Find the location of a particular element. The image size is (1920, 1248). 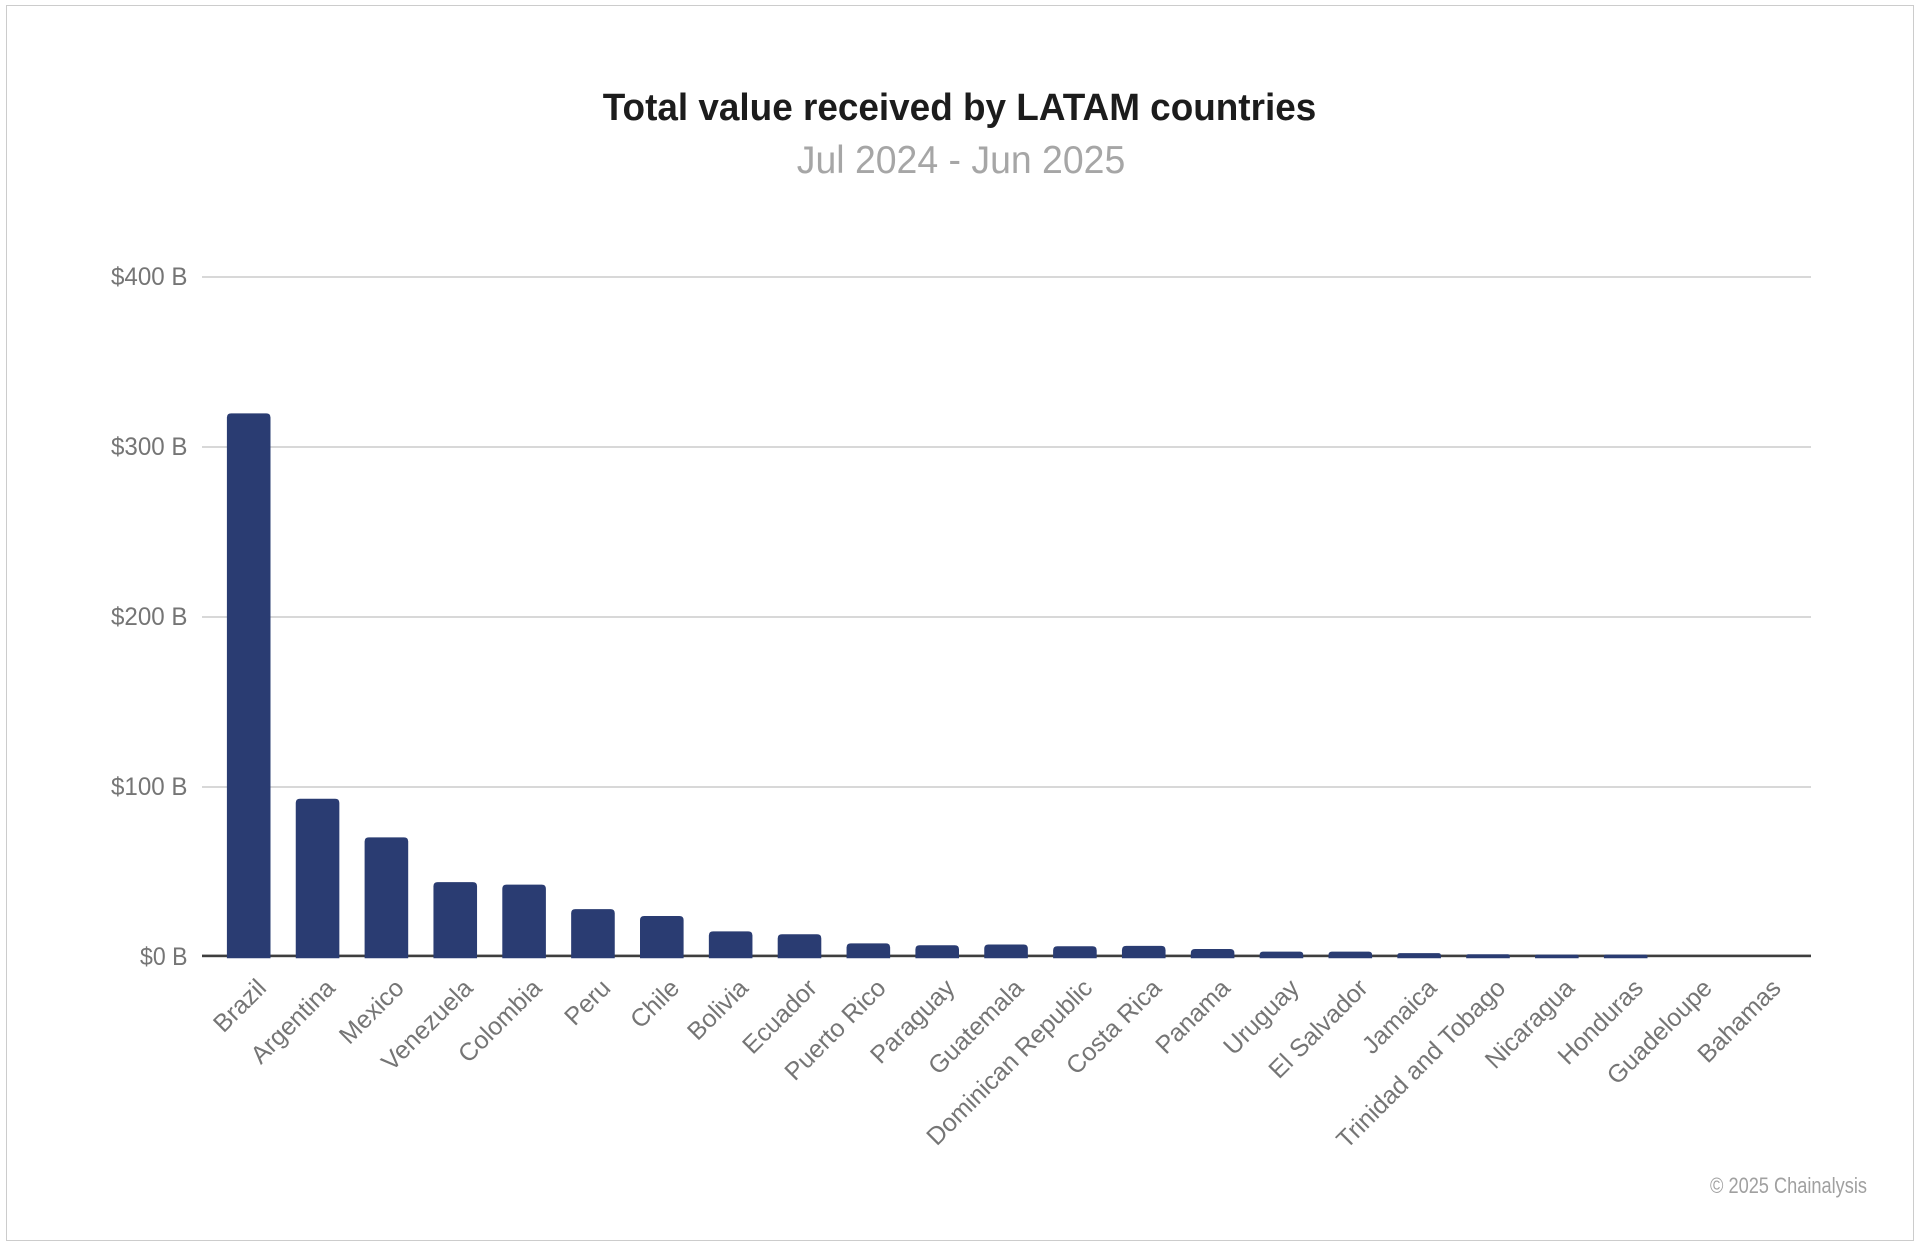

svg-text: $300 B is located at coordinates (149, 447).